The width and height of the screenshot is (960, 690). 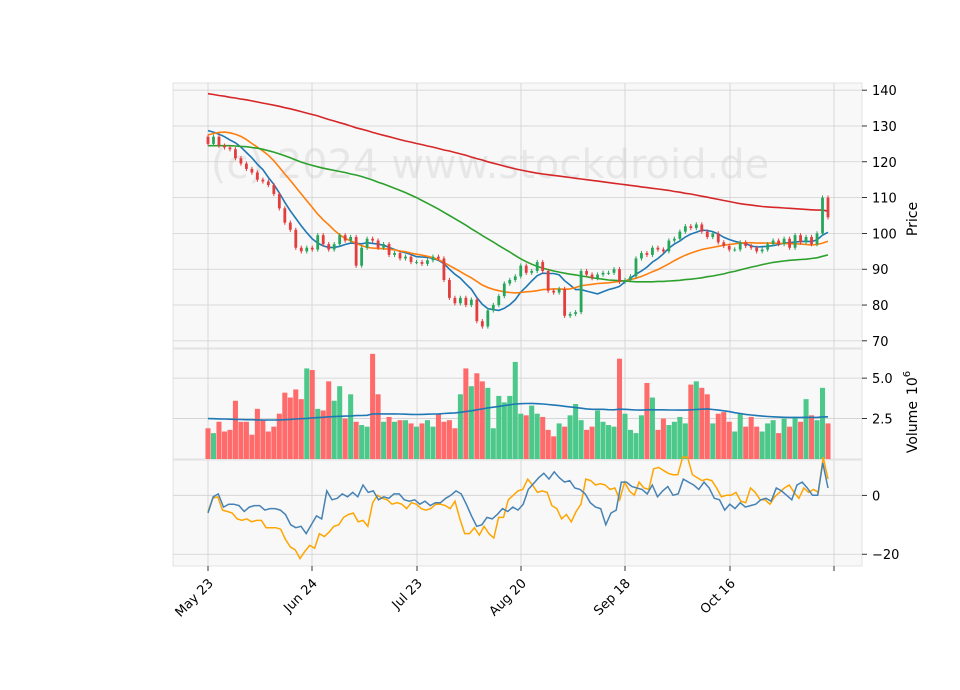 I want to click on moving-average-line, so click(x=518, y=213).